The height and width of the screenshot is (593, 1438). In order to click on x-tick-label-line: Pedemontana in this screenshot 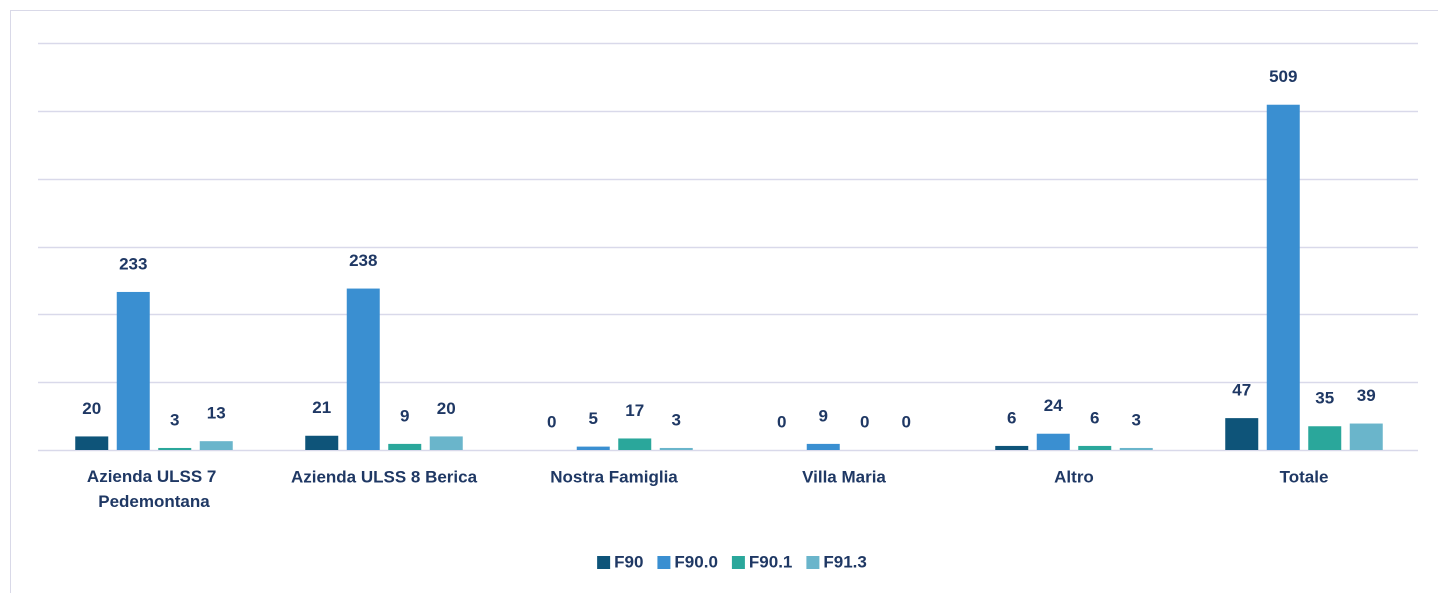, I will do `click(154, 501)`.